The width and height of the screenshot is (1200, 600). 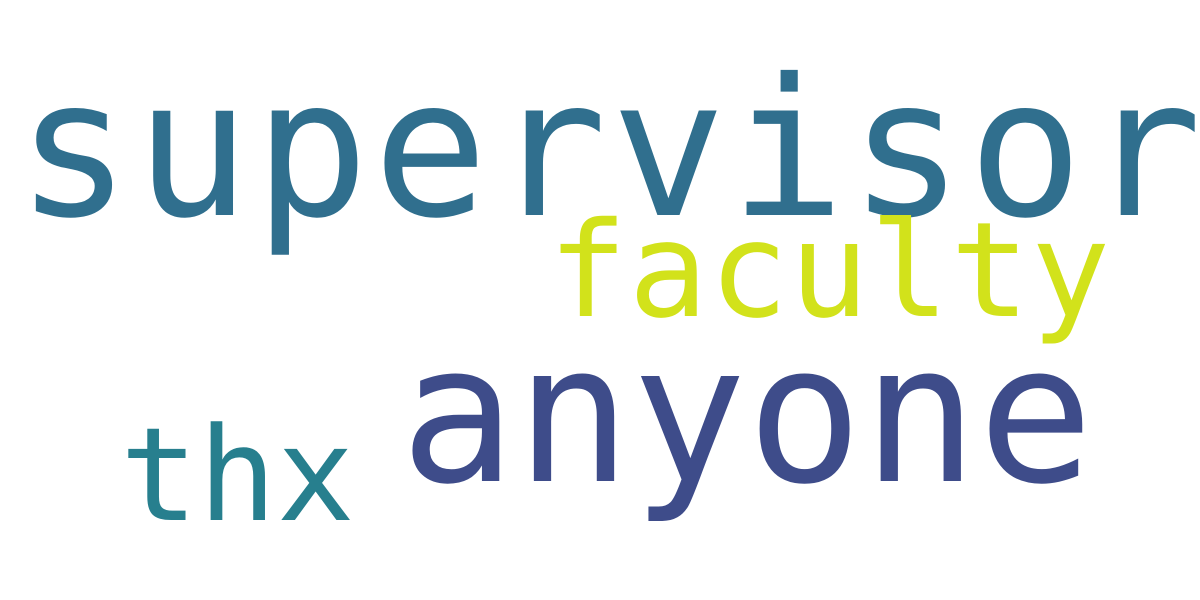 I want to click on word-faculty: faculty, so click(x=830, y=271).